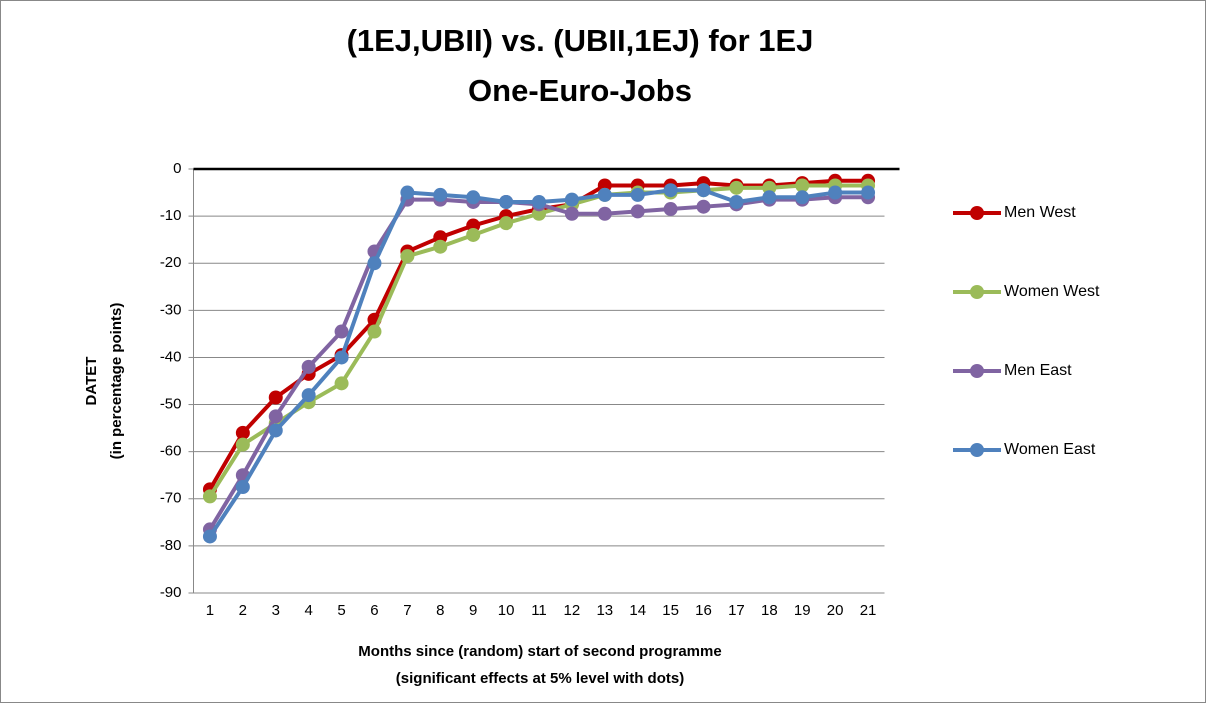 This screenshot has width=1207, height=703. Describe the element at coordinates (171, 592) in the screenshot. I see `y-tick-label: -90` at that location.